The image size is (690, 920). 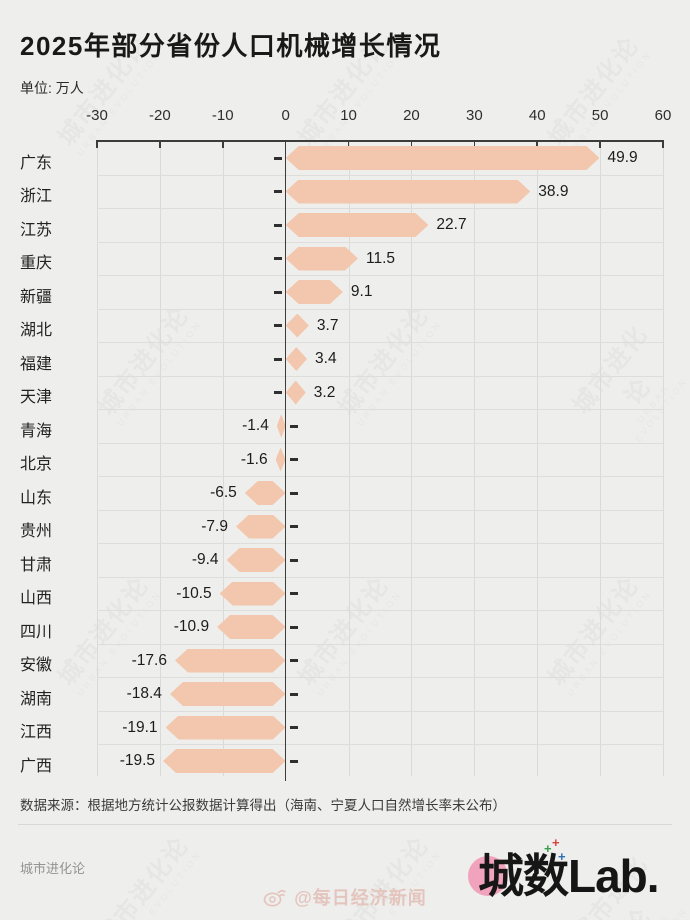 I want to click on x-axis-line, so click(x=380, y=141).